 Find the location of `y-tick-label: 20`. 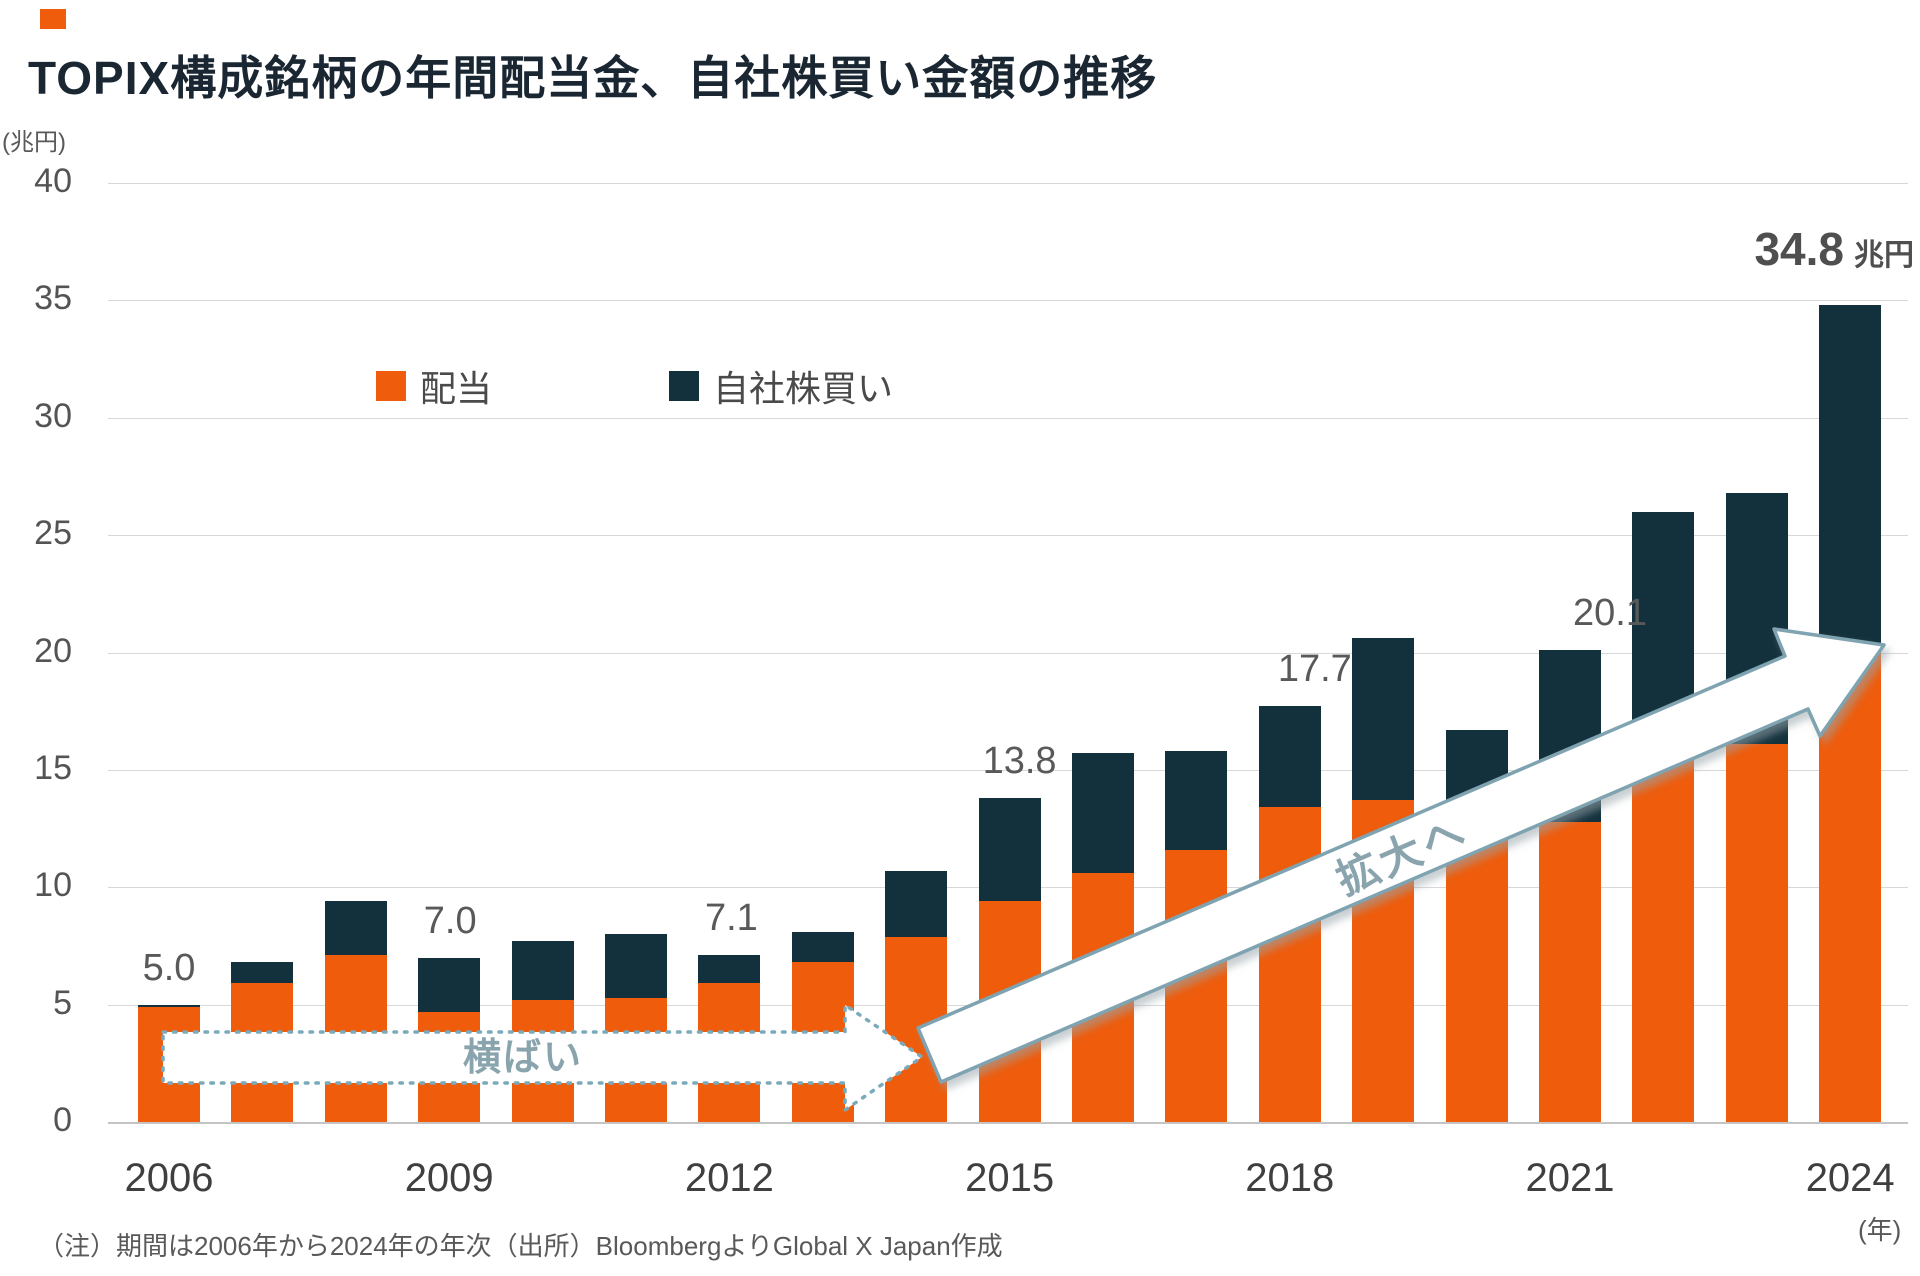

y-tick-label: 20 is located at coordinates (53, 650).